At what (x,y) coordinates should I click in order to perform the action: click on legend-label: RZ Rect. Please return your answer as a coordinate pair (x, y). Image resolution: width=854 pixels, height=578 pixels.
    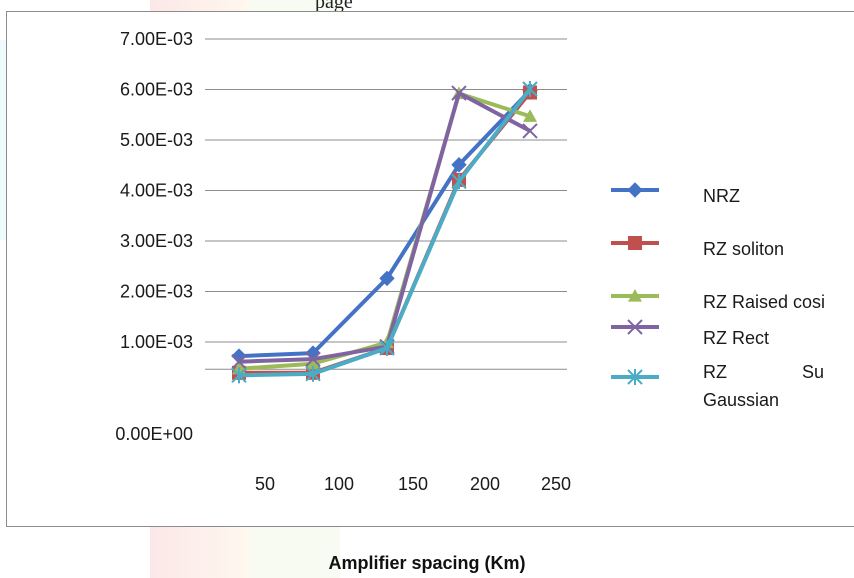
    Looking at the image, I should click on (736, 338).